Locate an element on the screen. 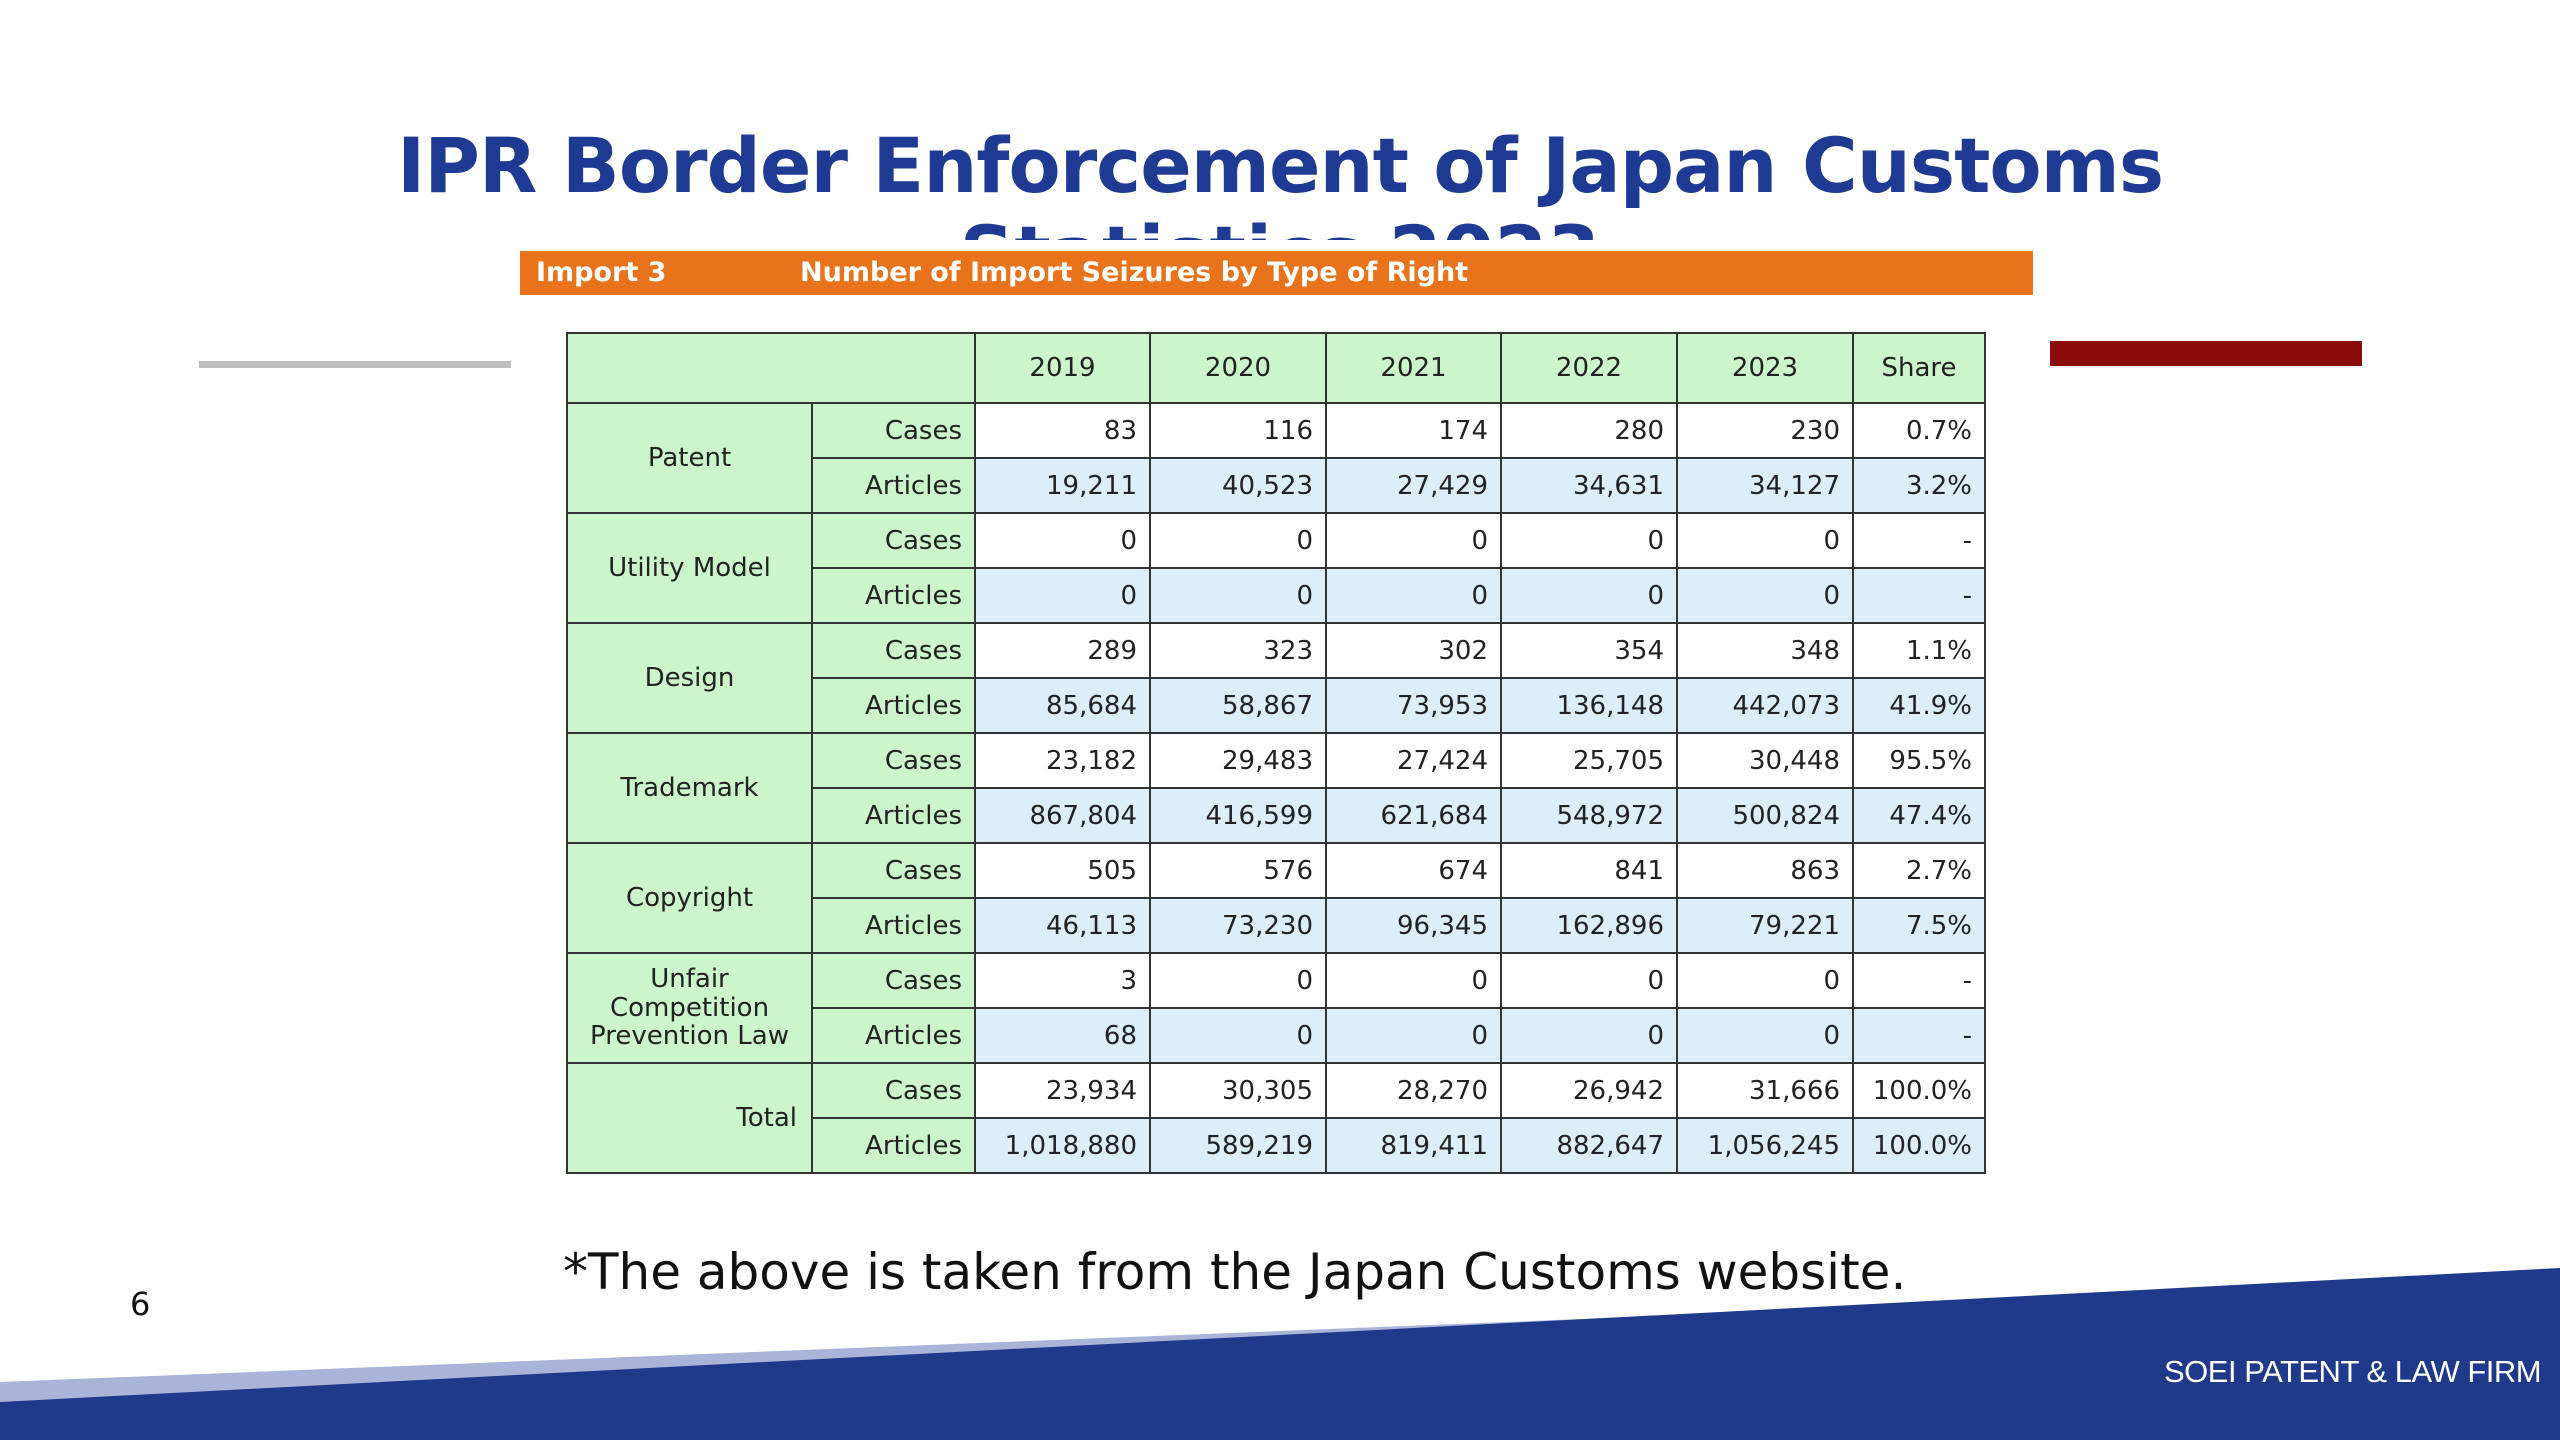  value-cell: 27,424 is located at coordinates (1413, 760).